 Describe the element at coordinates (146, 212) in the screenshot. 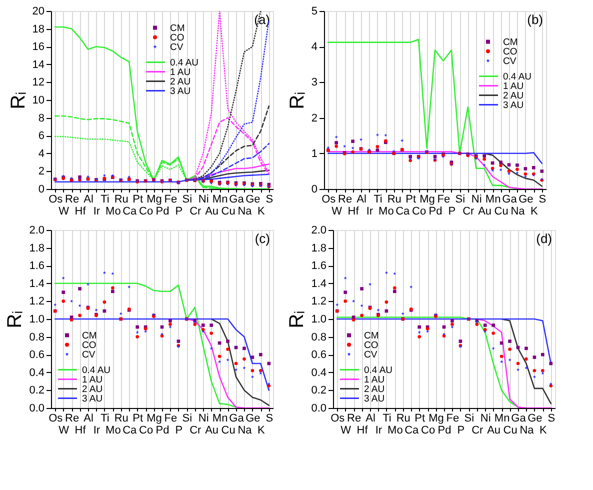

I see `x-tick-label: Co` at that location.